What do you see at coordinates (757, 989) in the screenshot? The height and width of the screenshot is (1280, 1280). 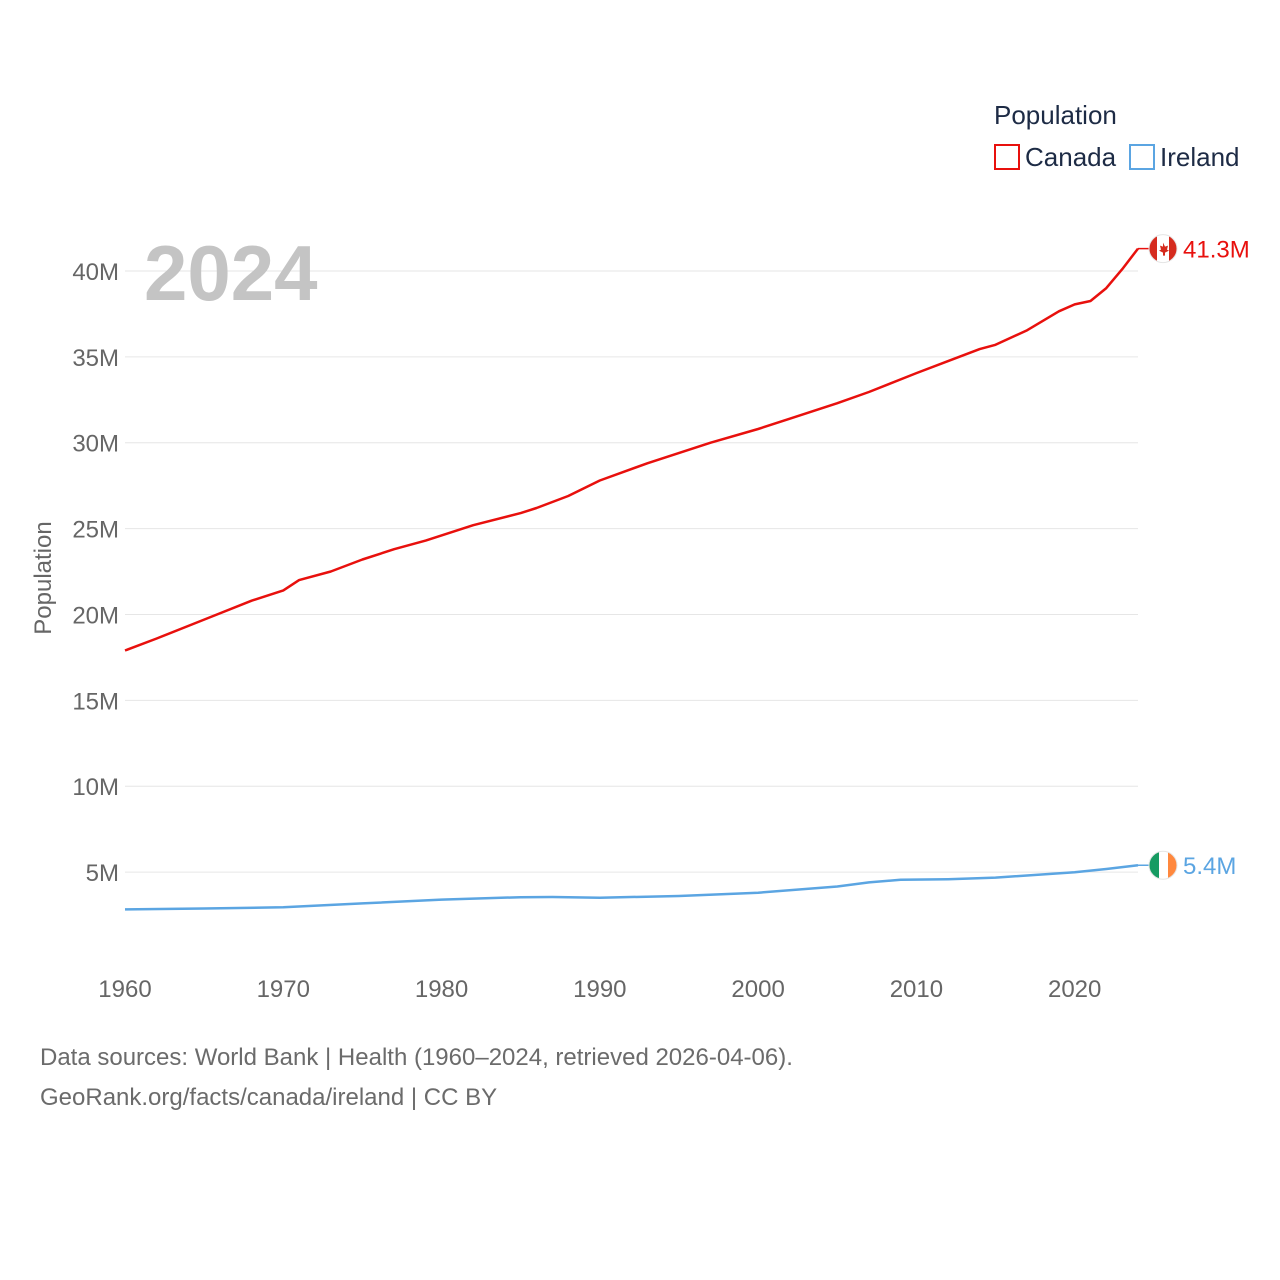 I see `x-tick-label: 2000` at bounding box center [757, 989].